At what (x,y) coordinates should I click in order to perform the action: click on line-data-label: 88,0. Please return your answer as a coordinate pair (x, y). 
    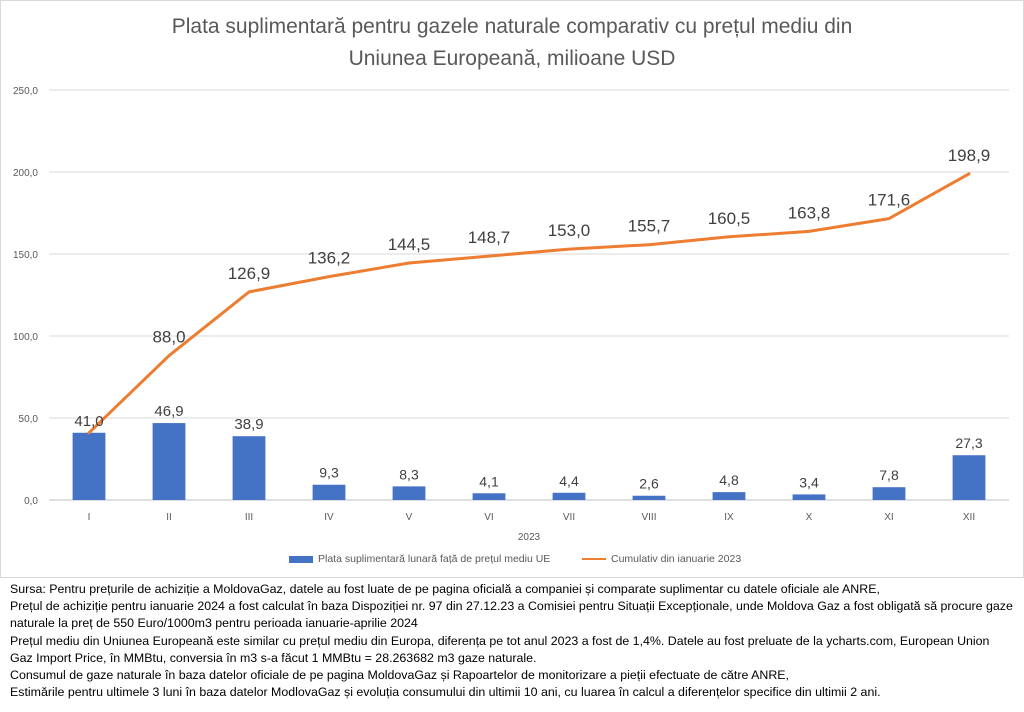
    Looking at the image, I should click on (168, 337).